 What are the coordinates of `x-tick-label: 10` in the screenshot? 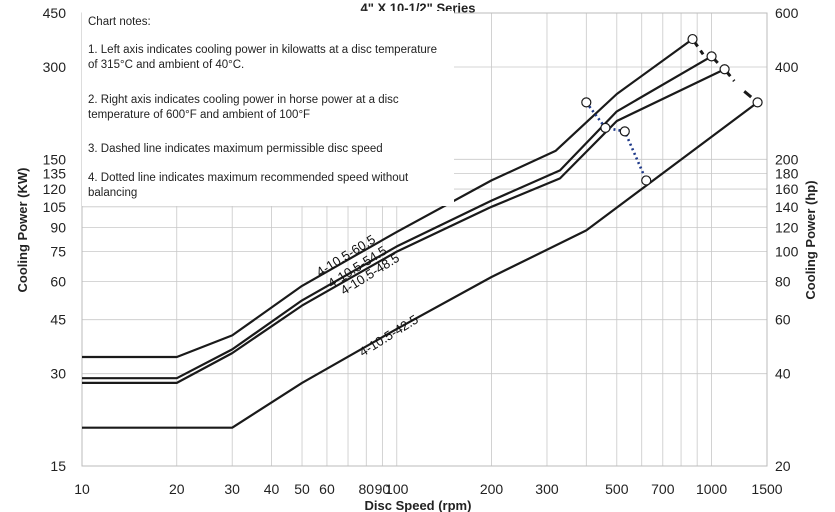 It's located at (82, 489).